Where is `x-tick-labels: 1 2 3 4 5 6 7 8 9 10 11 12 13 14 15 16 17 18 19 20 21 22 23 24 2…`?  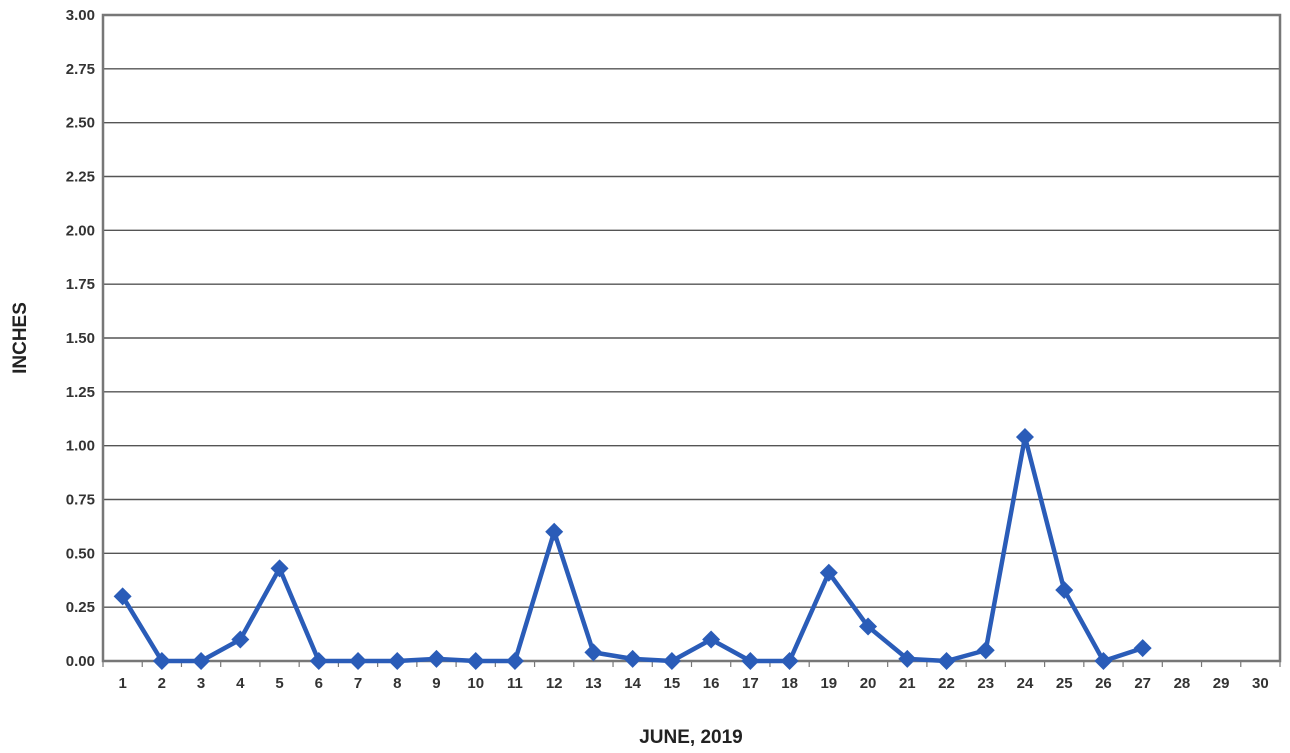 x-tick-labels: 1 2 3 4 5 6 7 8 9 10 11 12 13 14 15 16 17 18 19 20 21 22 23 24 2… is located at coordinates (693, 683).